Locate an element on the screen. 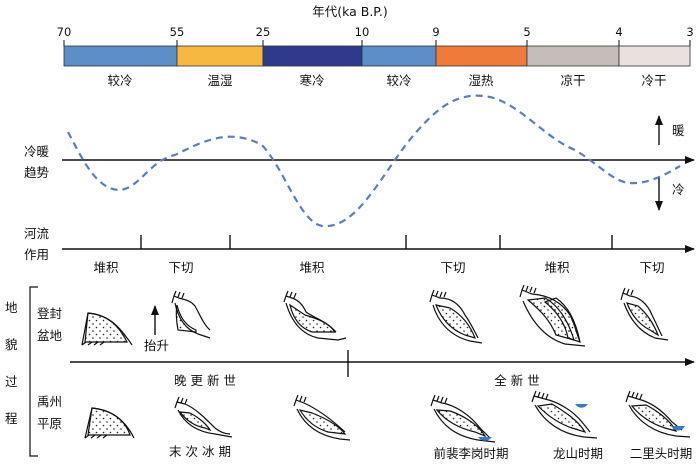 This screenshot has height=469, width=700. yuzhou-label: 禹州 is located at coordinates (49, 401).